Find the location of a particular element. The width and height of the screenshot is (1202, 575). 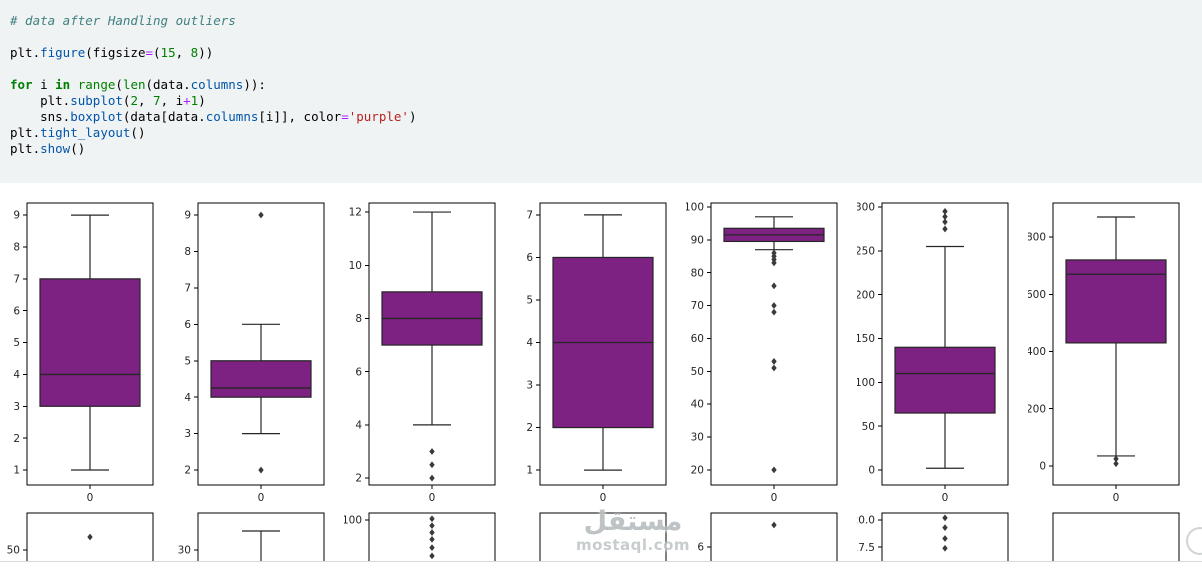

y-tick-label: 3 is located at coordinates (529, 386).